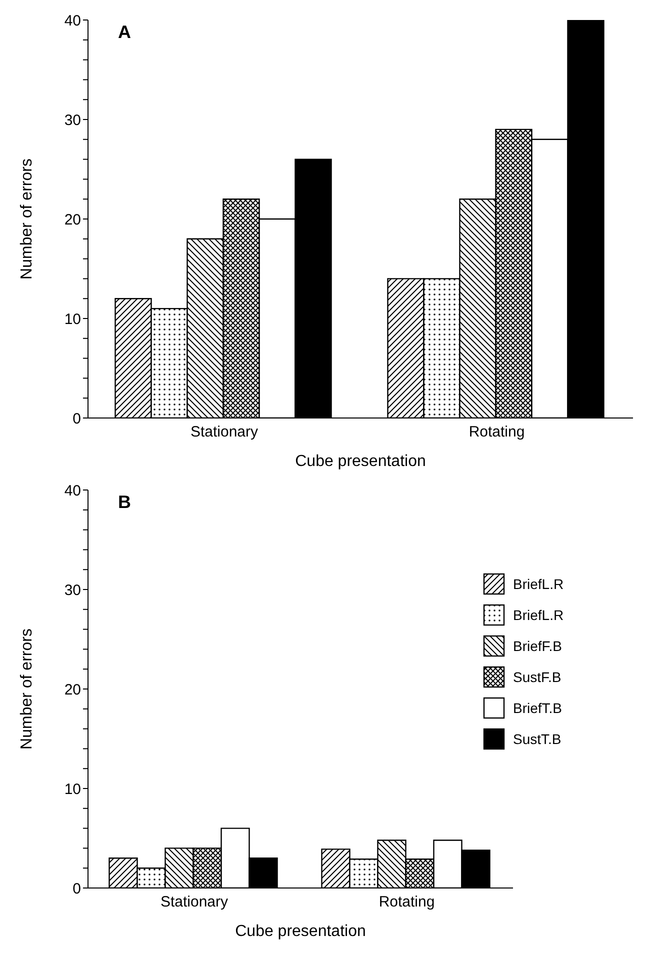 This screenshot has height=959, width=651. Describe the element at coordinates (537, 646) in the screenshot. I see `legend-label: BriefF.B` at that location.